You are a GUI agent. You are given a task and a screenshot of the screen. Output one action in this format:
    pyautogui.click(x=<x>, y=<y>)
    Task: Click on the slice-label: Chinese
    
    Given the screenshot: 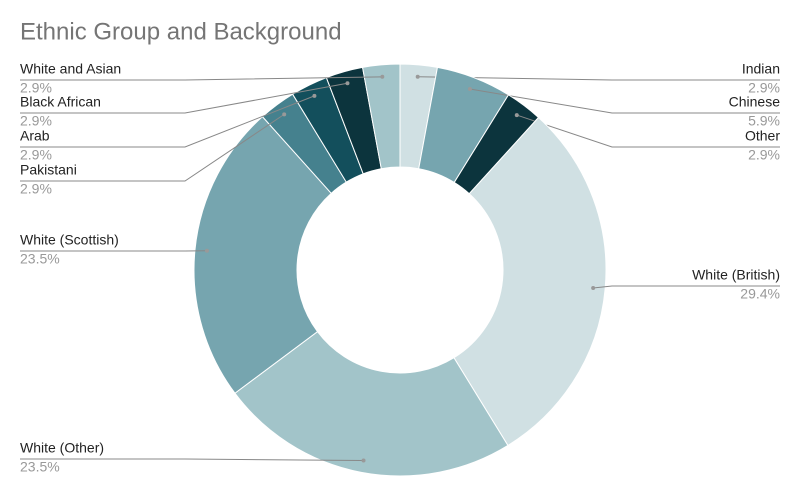 What is the action you would take?
    pyautogui.click(x=755, y=102)
    